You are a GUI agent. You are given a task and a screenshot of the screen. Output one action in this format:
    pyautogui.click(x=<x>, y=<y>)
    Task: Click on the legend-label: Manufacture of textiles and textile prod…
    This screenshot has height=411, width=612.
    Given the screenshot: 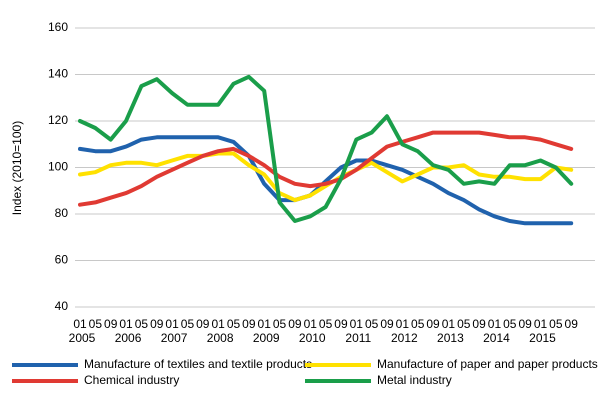 What is the action you would take?
    pyautogui.click(x=198, y=364)
    